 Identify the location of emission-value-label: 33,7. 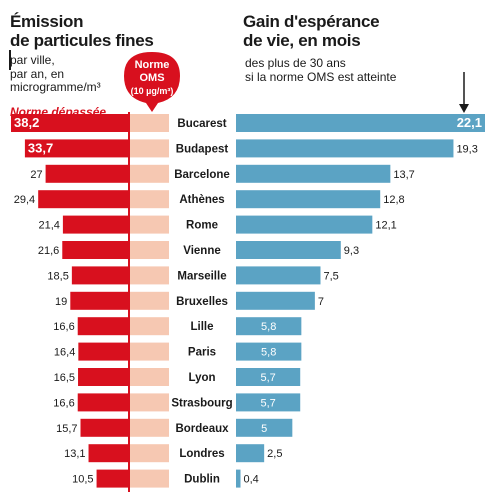
(40, 147).